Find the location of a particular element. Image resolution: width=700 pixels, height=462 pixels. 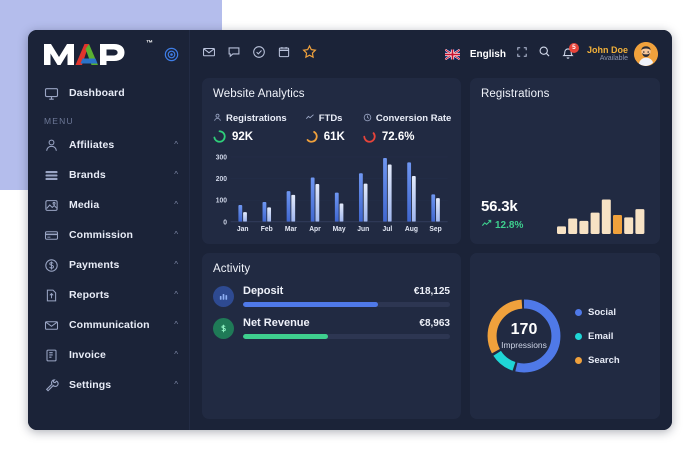

activity-row-net-revenue: Net Revenue €8,963 is located at coordinates (331, 328).